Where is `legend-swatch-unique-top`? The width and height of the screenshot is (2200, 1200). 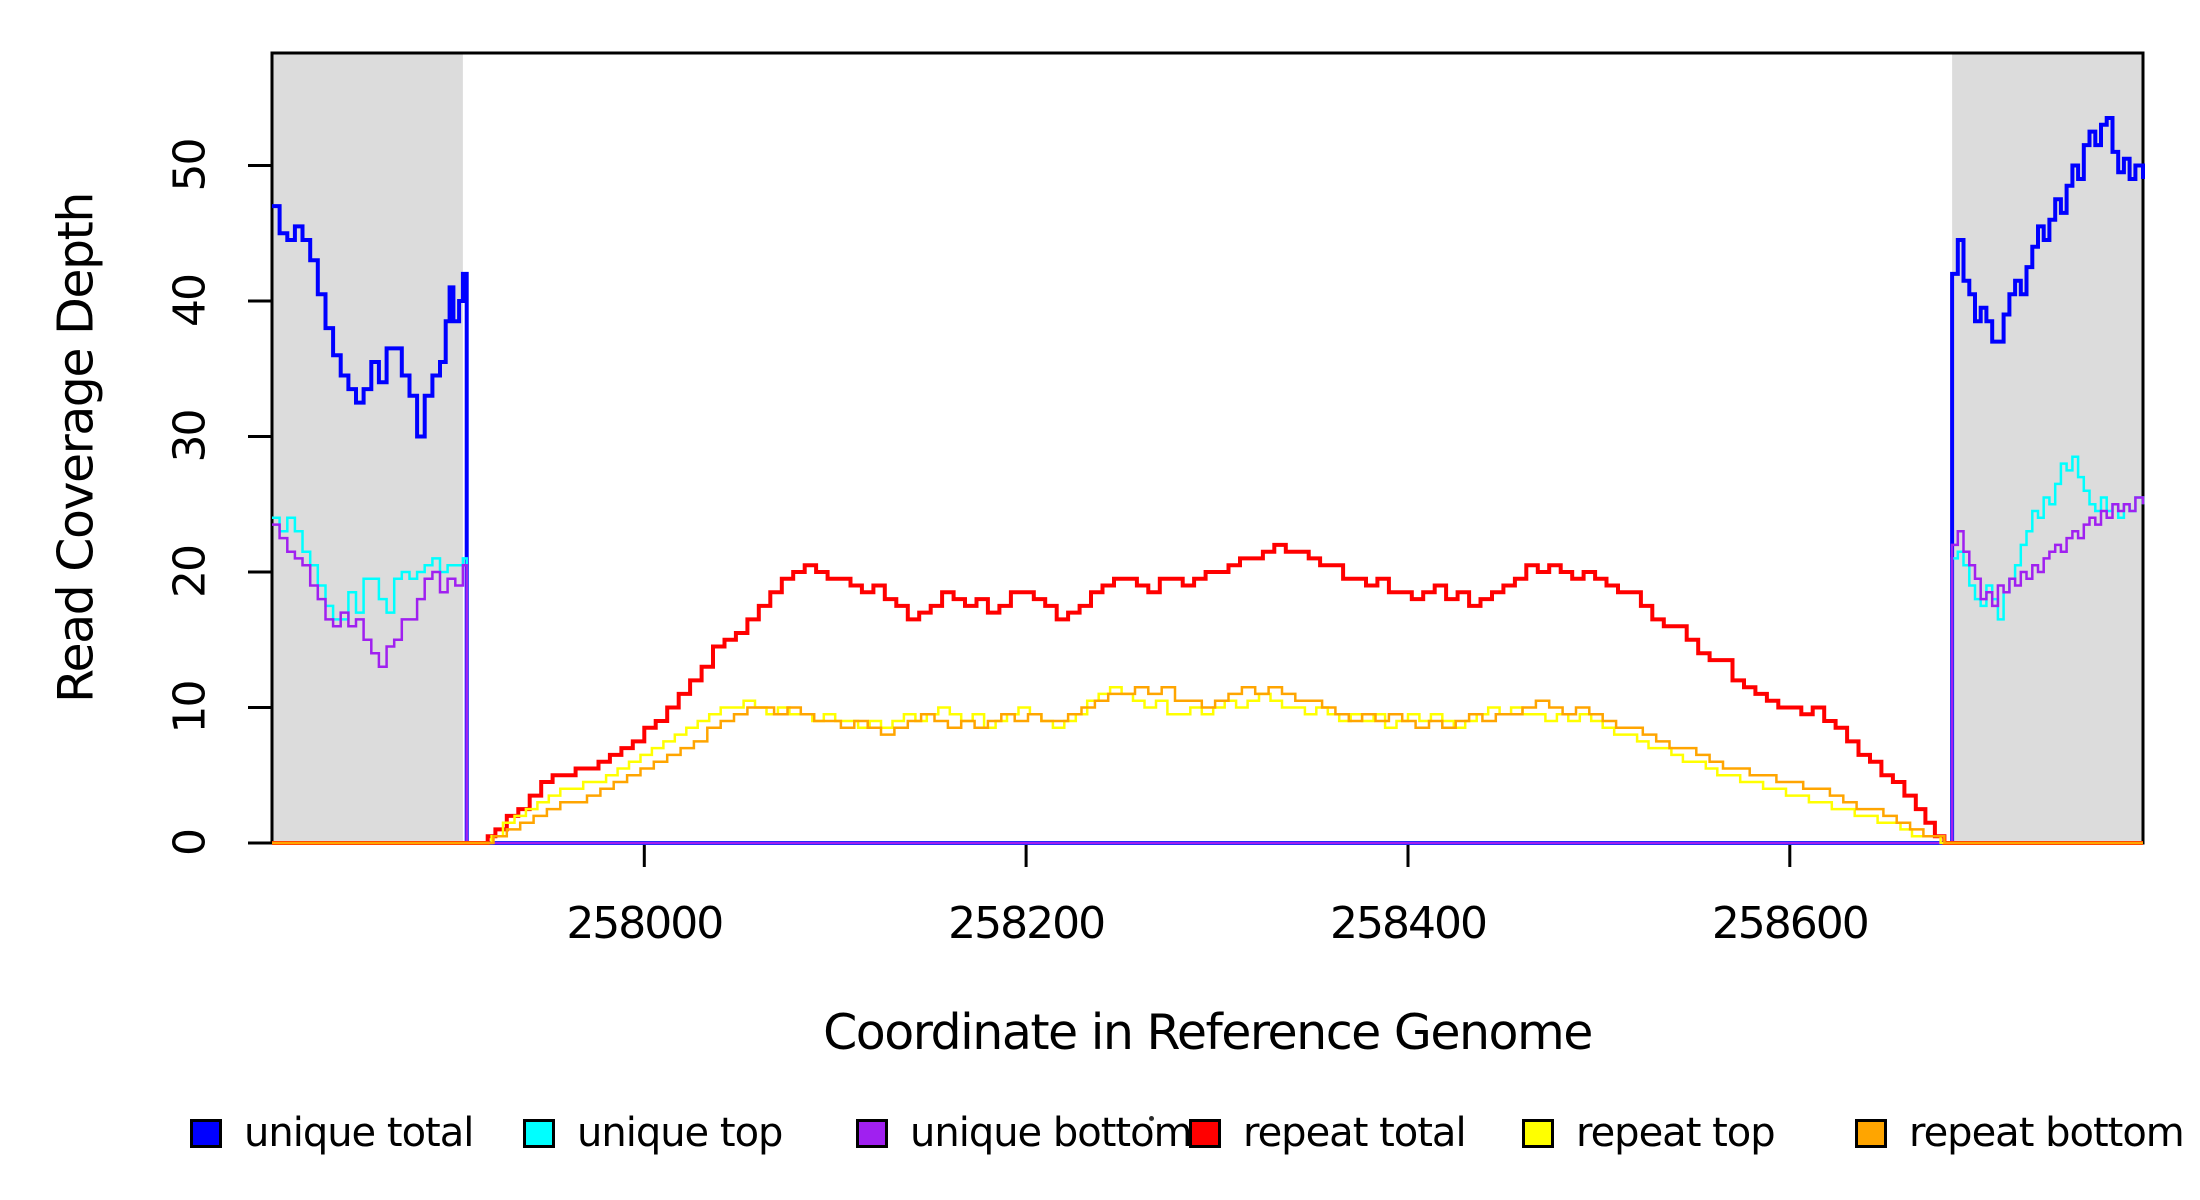 legend-swatch-unique-top is located at coordinates (539, 1133).